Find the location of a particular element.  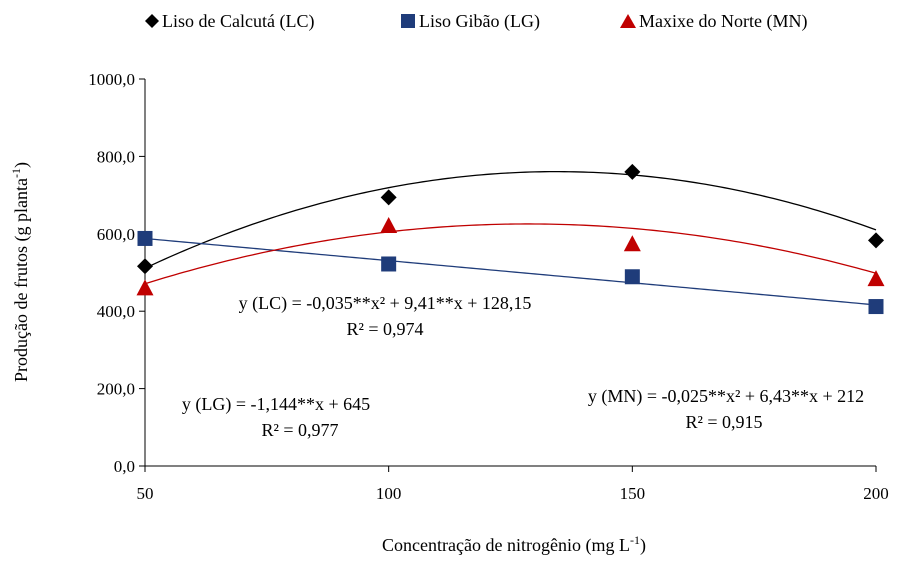

legend-item-lc: Liso de Calcutá (LC) is located at coordinates (229, 21).